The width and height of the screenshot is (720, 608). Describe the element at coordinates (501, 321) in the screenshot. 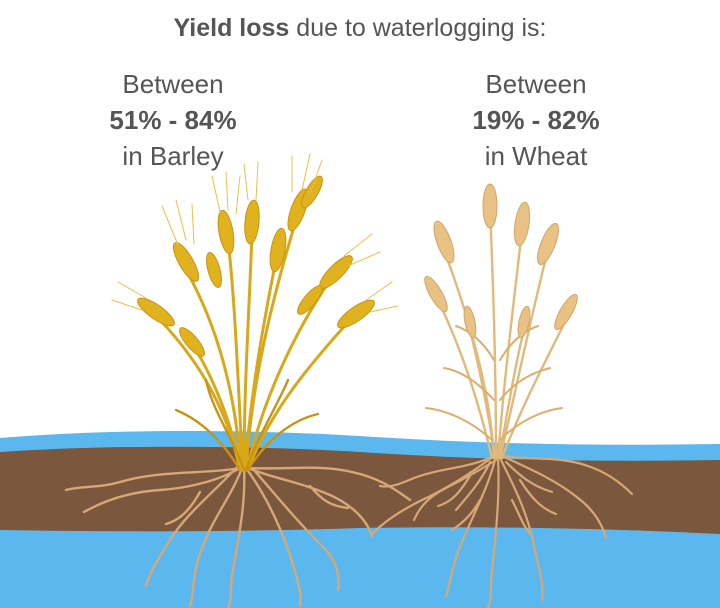

I see `wheat-plant-icon` at that location.